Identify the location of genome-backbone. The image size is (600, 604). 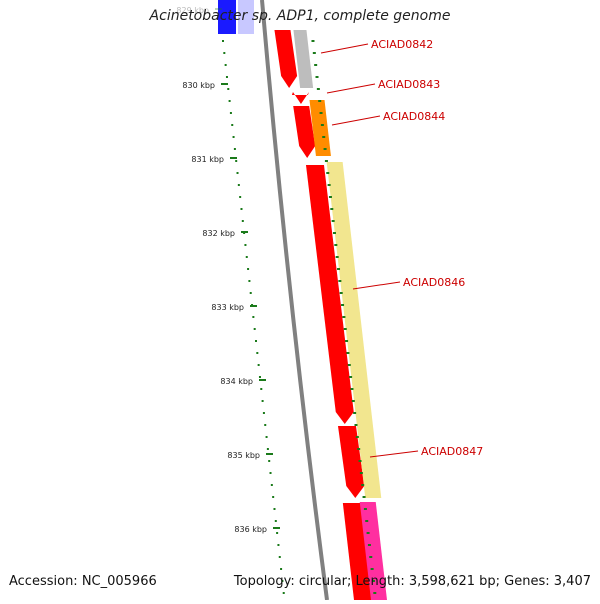
(294, 300).